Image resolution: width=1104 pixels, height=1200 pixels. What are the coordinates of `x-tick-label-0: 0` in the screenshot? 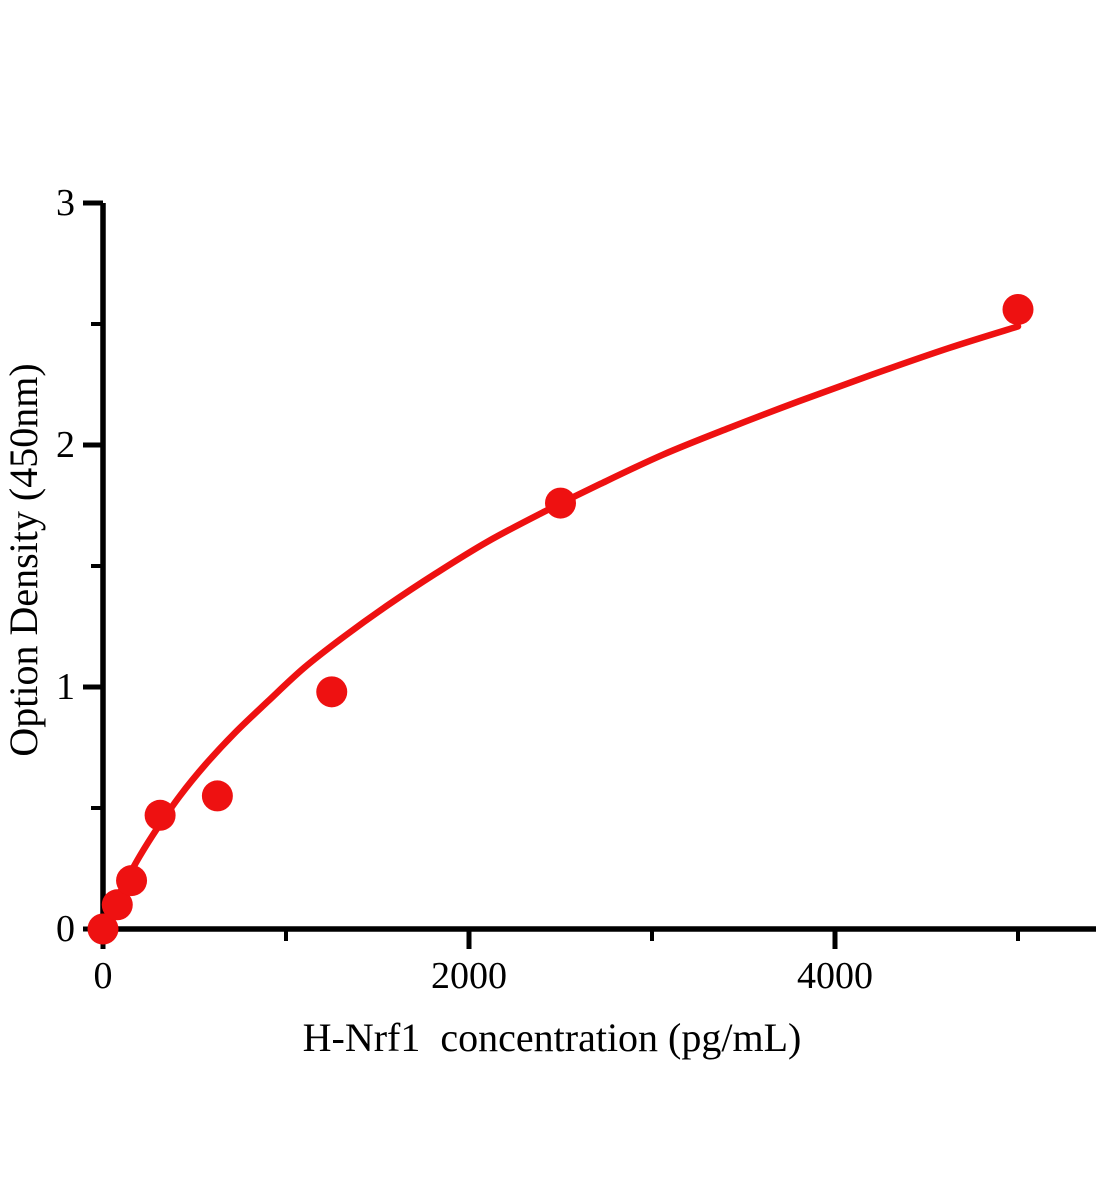 It's located at (103, 976).